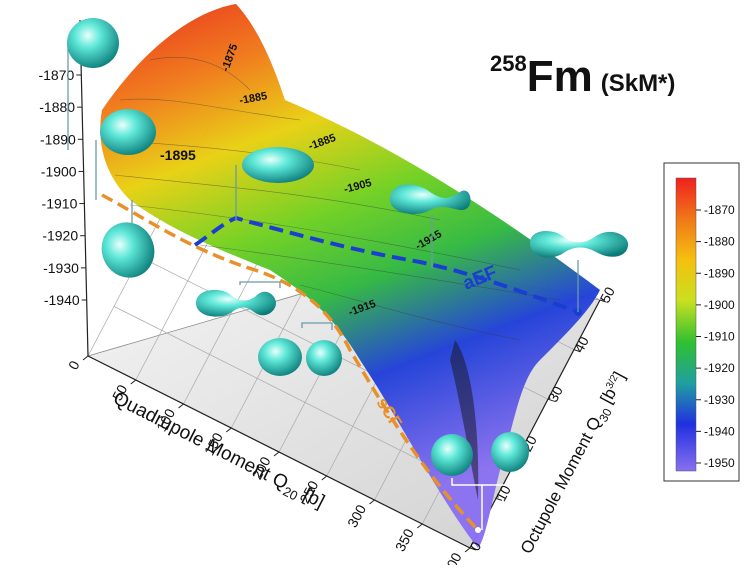 This screenshot has height=570, width=747. Describe the element at coordinates (404, 540) in the screenshot. I see `x-tick-label: 350` at that location.